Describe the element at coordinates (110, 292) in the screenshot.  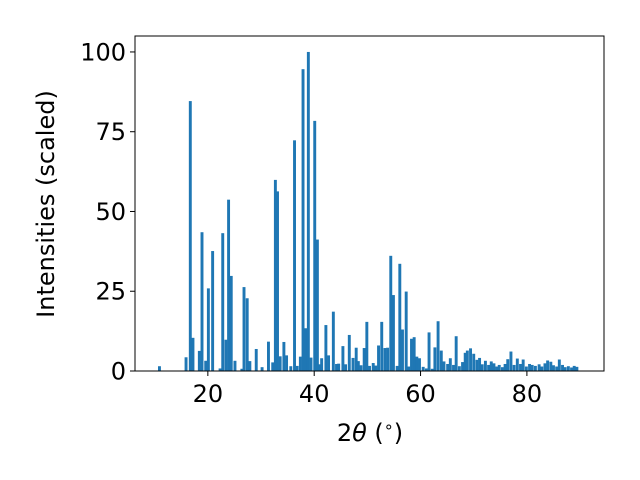
I see `y-tick-label: 25` at that location.